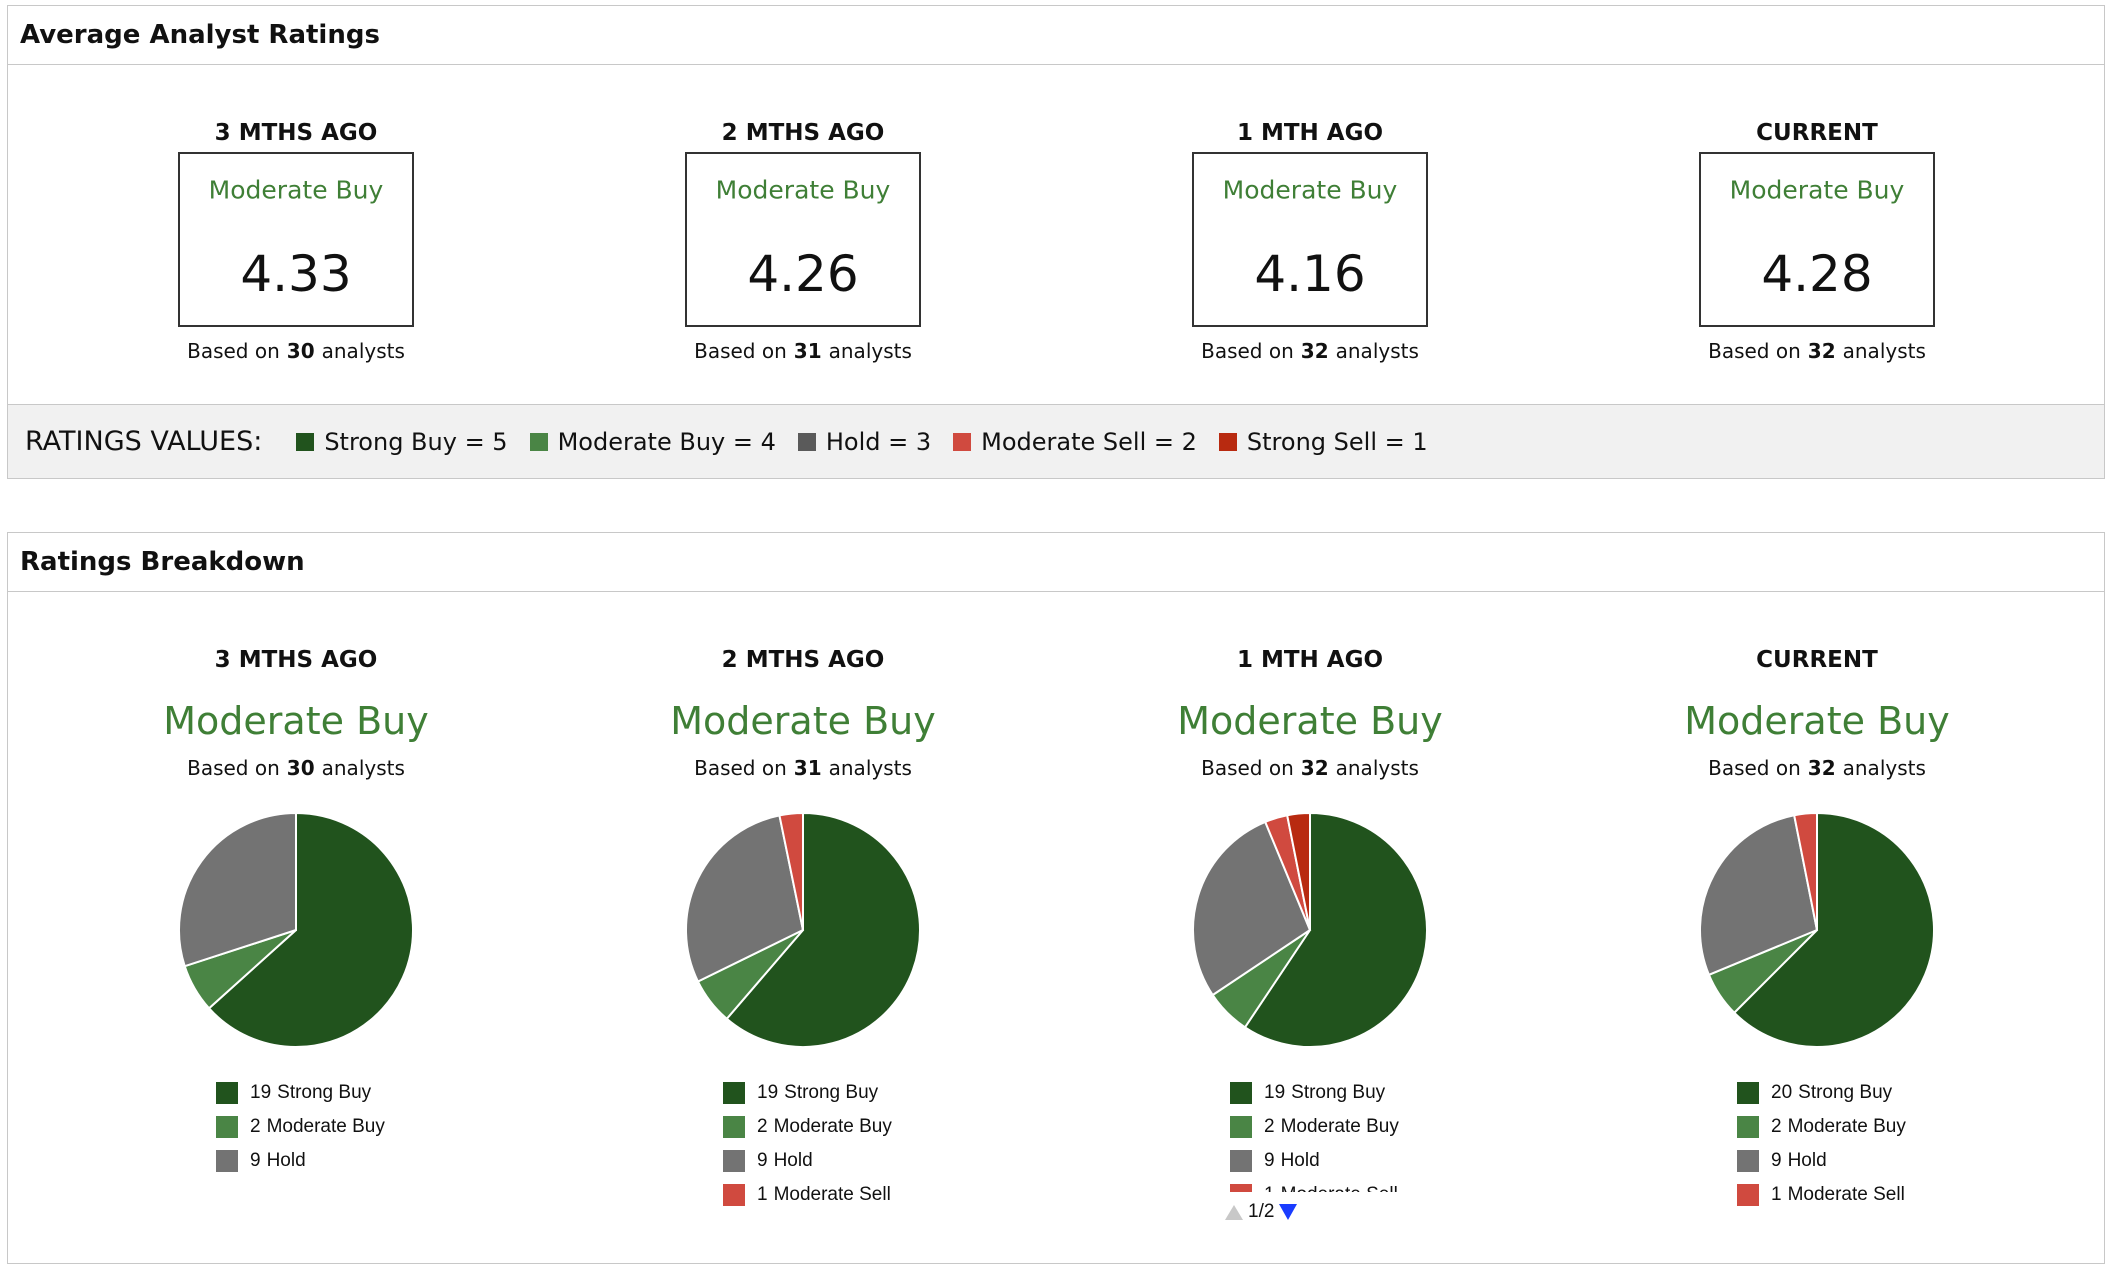 The height and width of the screenshot is (1276, 2114). What do you see at coordinates (1056, 562) in the screenshot?
I see `panel-header: Ratings Breakdown` at bounding box center [1056, 562].